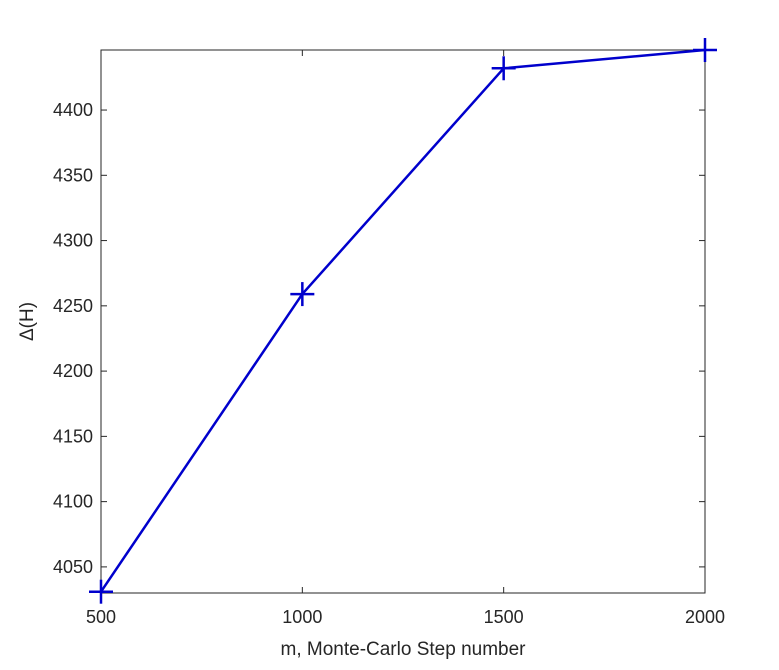  I want to click on y-tick-label: 4050, so click(73, 567).